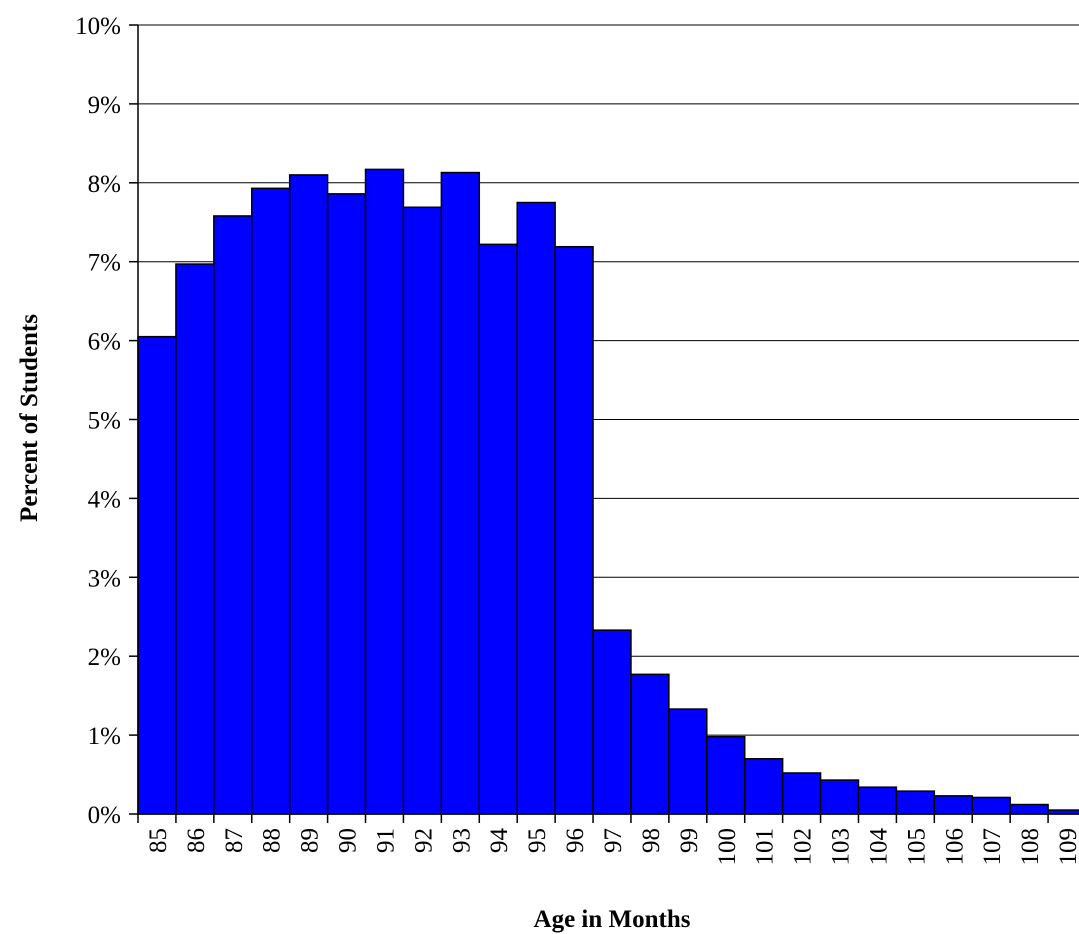 This screenshot has height=934, width=1079. Describe the element at coordinates (575, 840) in the screenshot. I see `x-tick-label: 96` at that location.